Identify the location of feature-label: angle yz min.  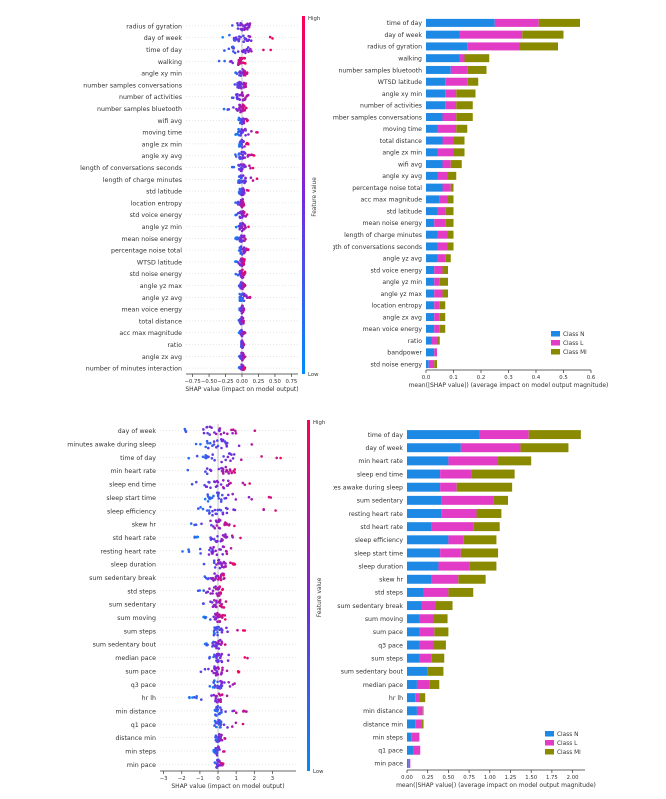
(162, 227).